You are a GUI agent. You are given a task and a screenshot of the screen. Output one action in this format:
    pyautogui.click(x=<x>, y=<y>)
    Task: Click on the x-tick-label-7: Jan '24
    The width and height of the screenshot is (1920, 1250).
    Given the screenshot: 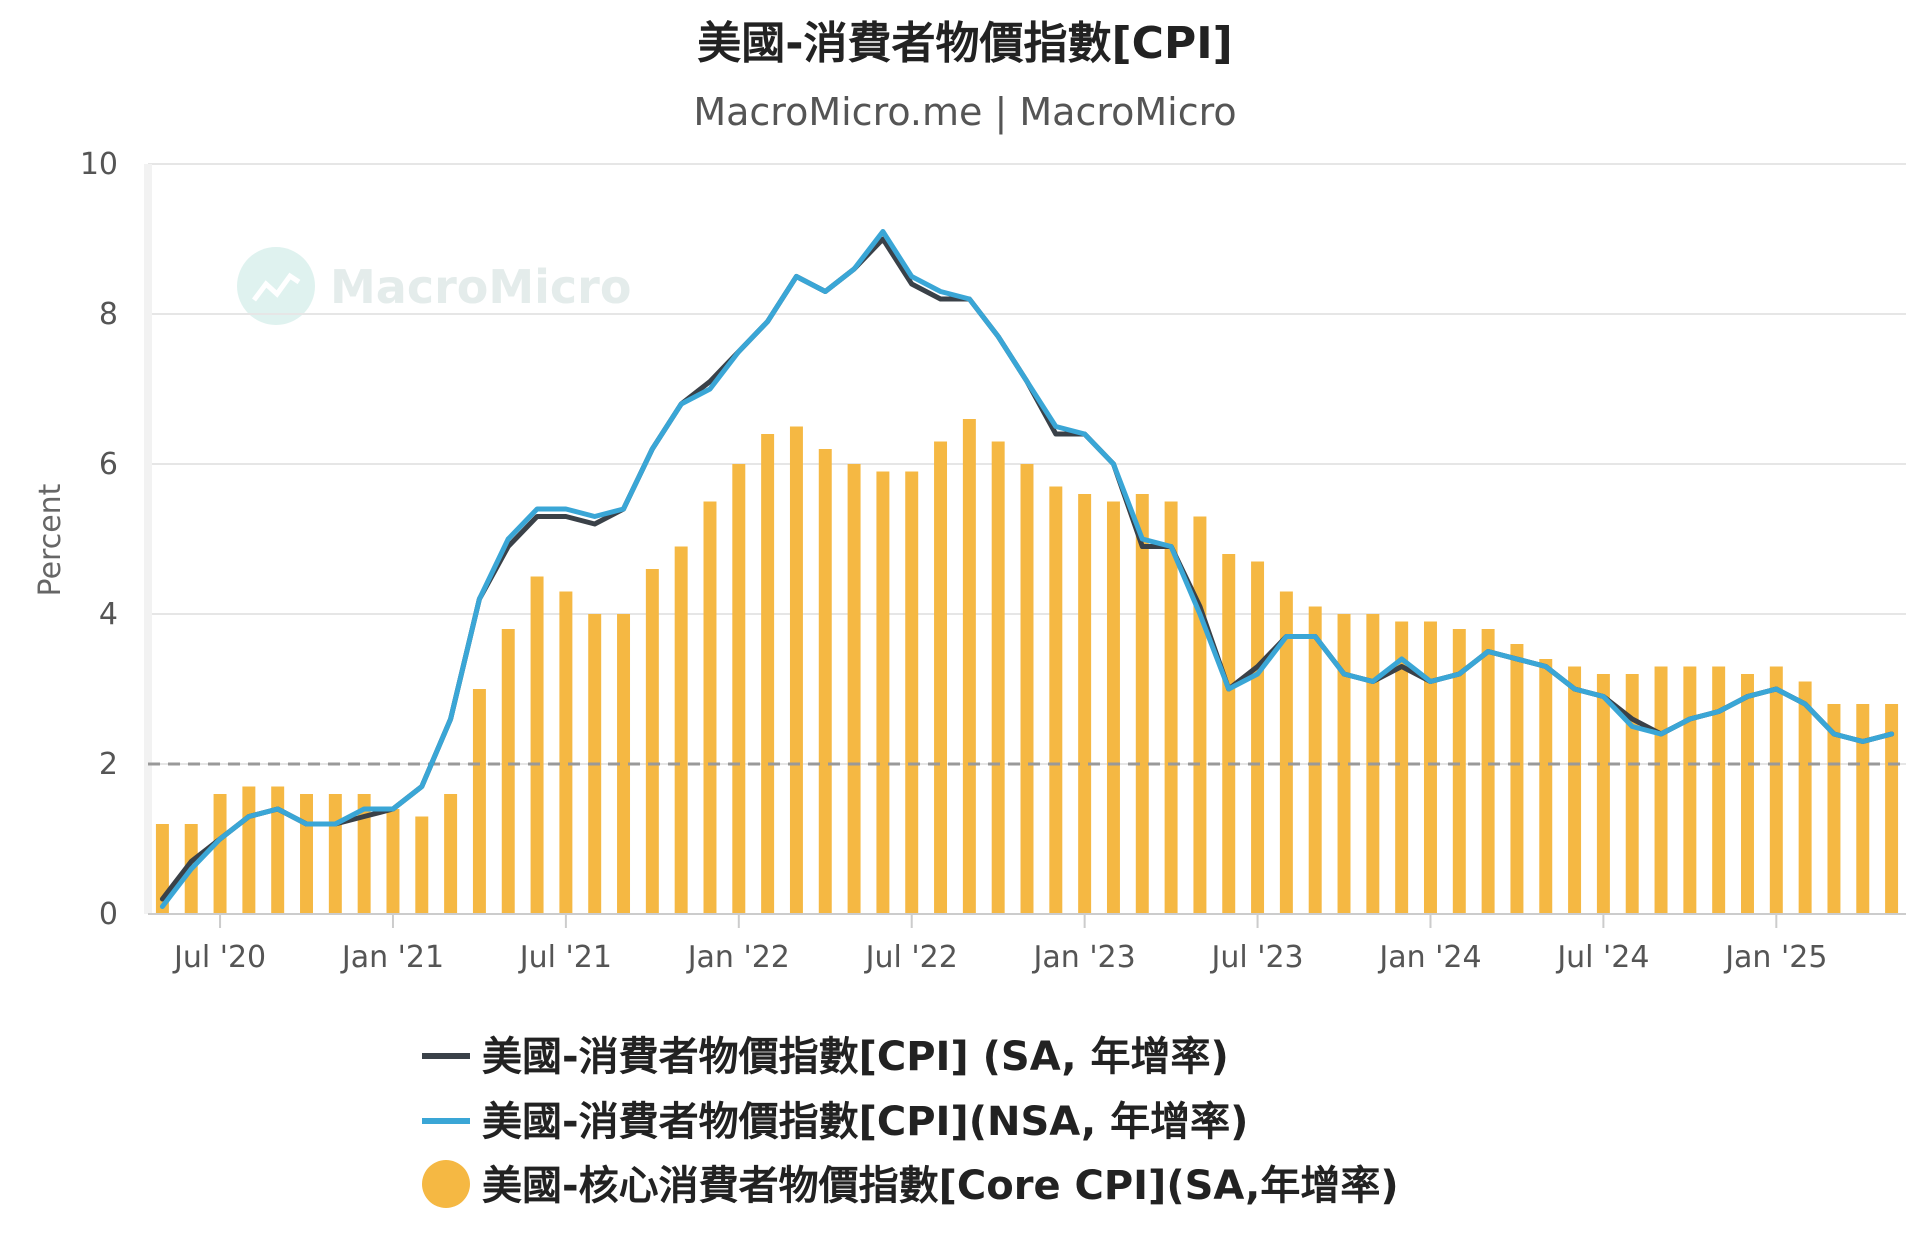 What is the action you would take?
    pyautogui.click(x=1429, y=957)
    